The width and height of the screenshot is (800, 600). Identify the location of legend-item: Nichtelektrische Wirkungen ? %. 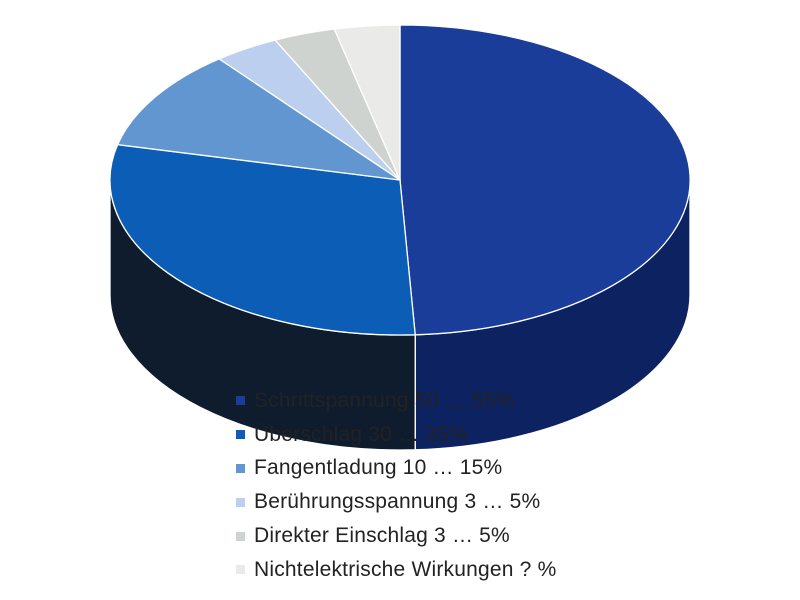
(396, 570).